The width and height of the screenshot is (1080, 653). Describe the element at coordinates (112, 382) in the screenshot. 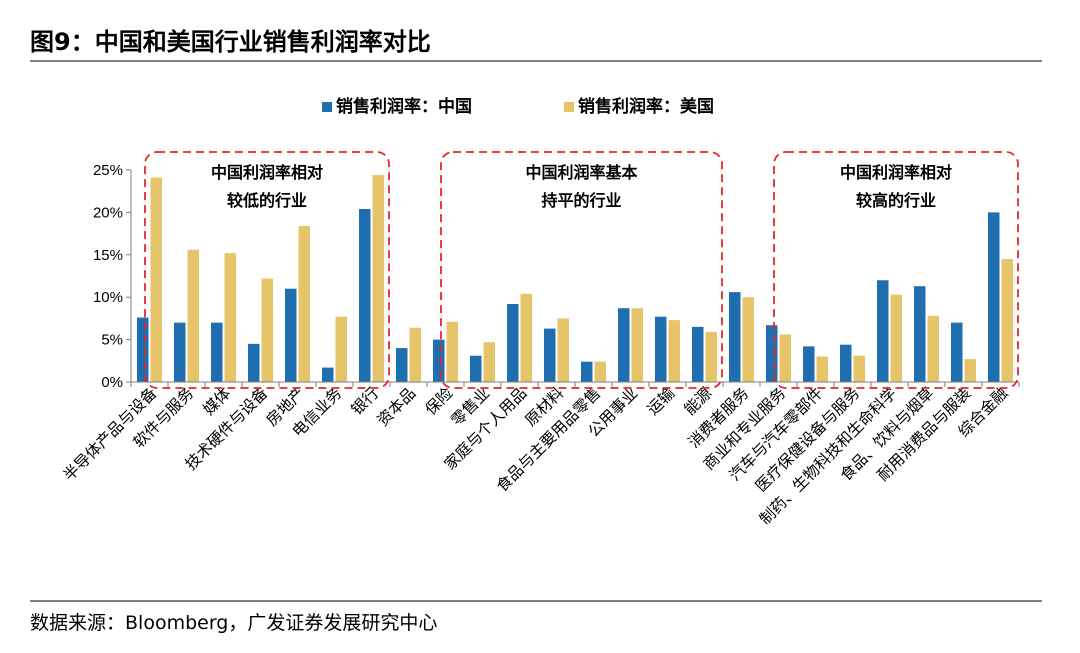

I see `y-tick-label: 0%` at that location.